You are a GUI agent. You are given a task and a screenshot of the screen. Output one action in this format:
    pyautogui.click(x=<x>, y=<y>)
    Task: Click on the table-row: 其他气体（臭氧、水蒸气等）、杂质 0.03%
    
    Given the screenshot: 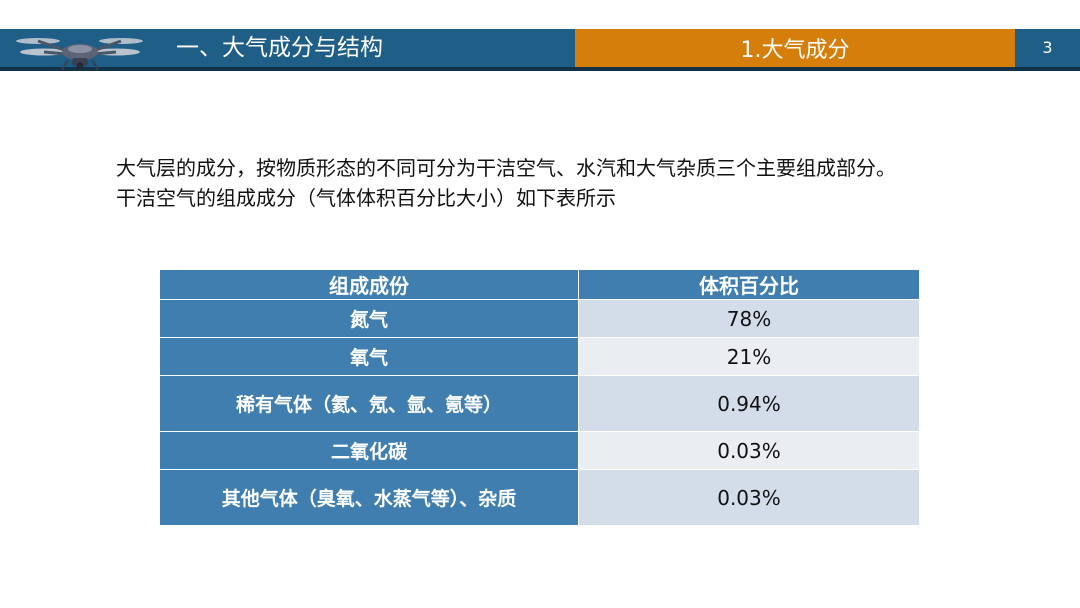 What is the action you would take?
    pyautogui.click(x=539, y=497)
    